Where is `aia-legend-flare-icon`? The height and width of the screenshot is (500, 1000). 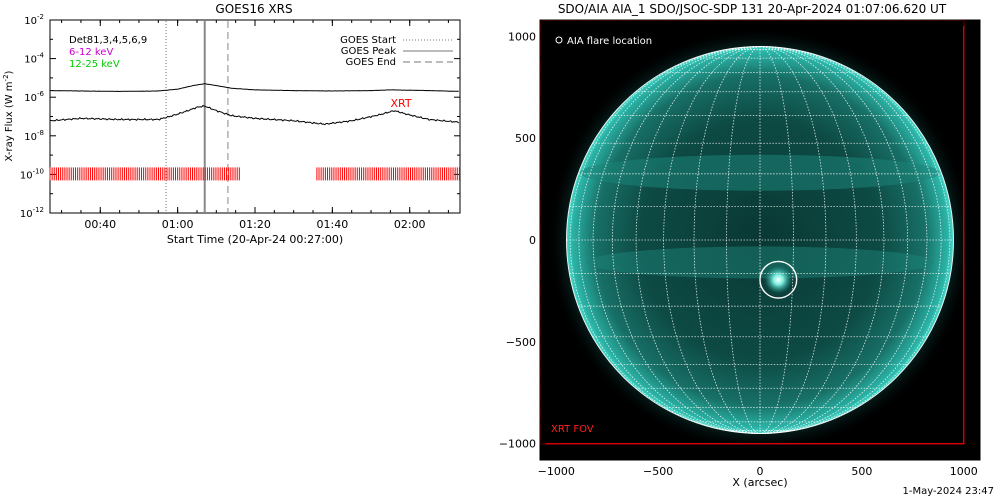 aia-legend-flare-icon is located at coordinates (559, 40).